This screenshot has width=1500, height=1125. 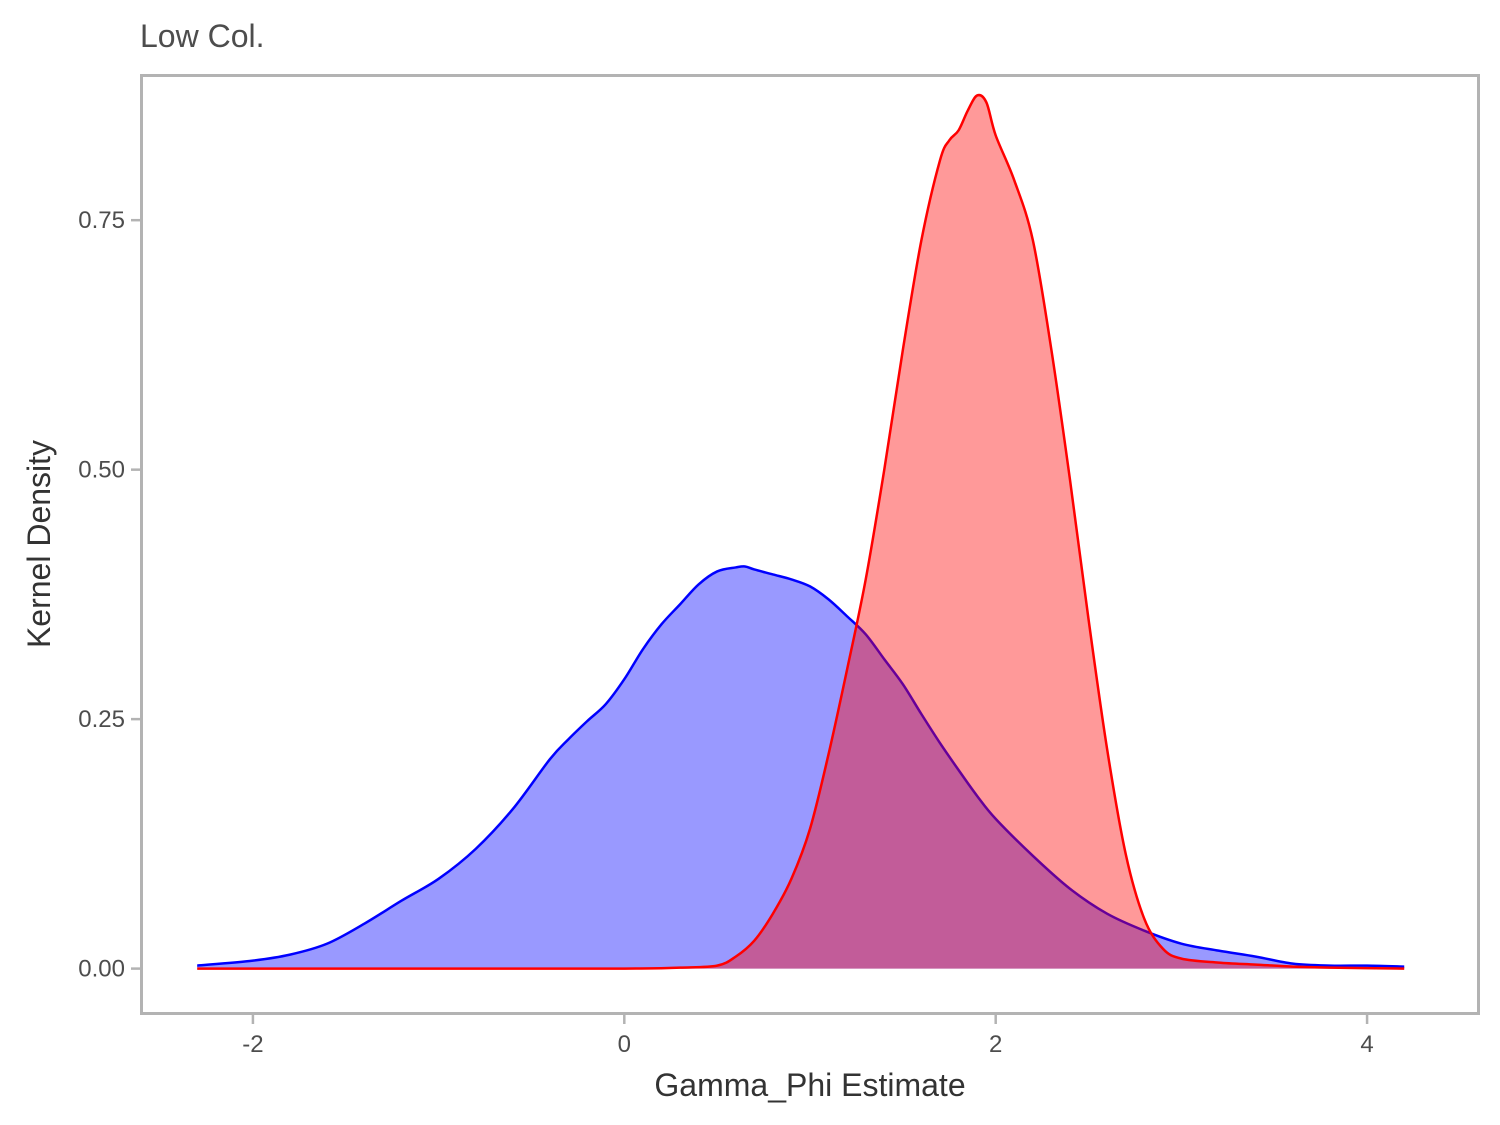 What do you see at coordinates (995, 1044) in the screenshot?
I see `x-tick-label: 2` at bounding box center [995, 1044].